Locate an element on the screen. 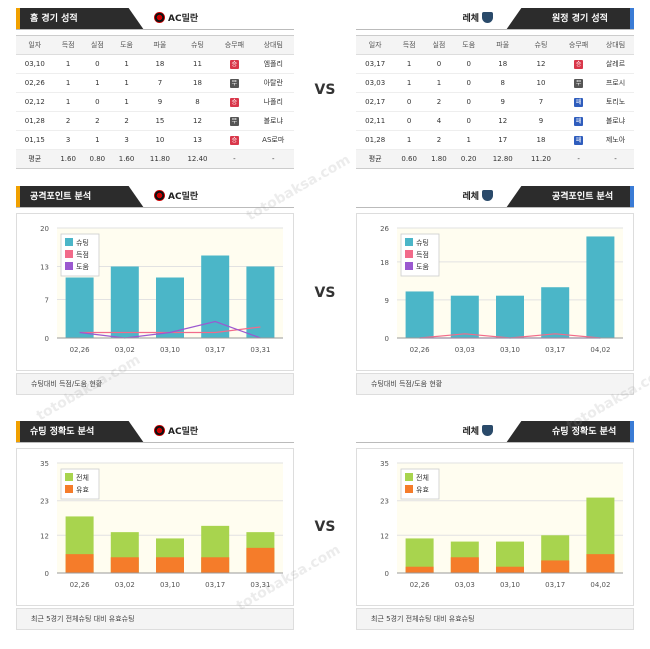 This screenshot has width=650, height=649. table-cell: 엠폴리 is located at coordinates (273, 64).